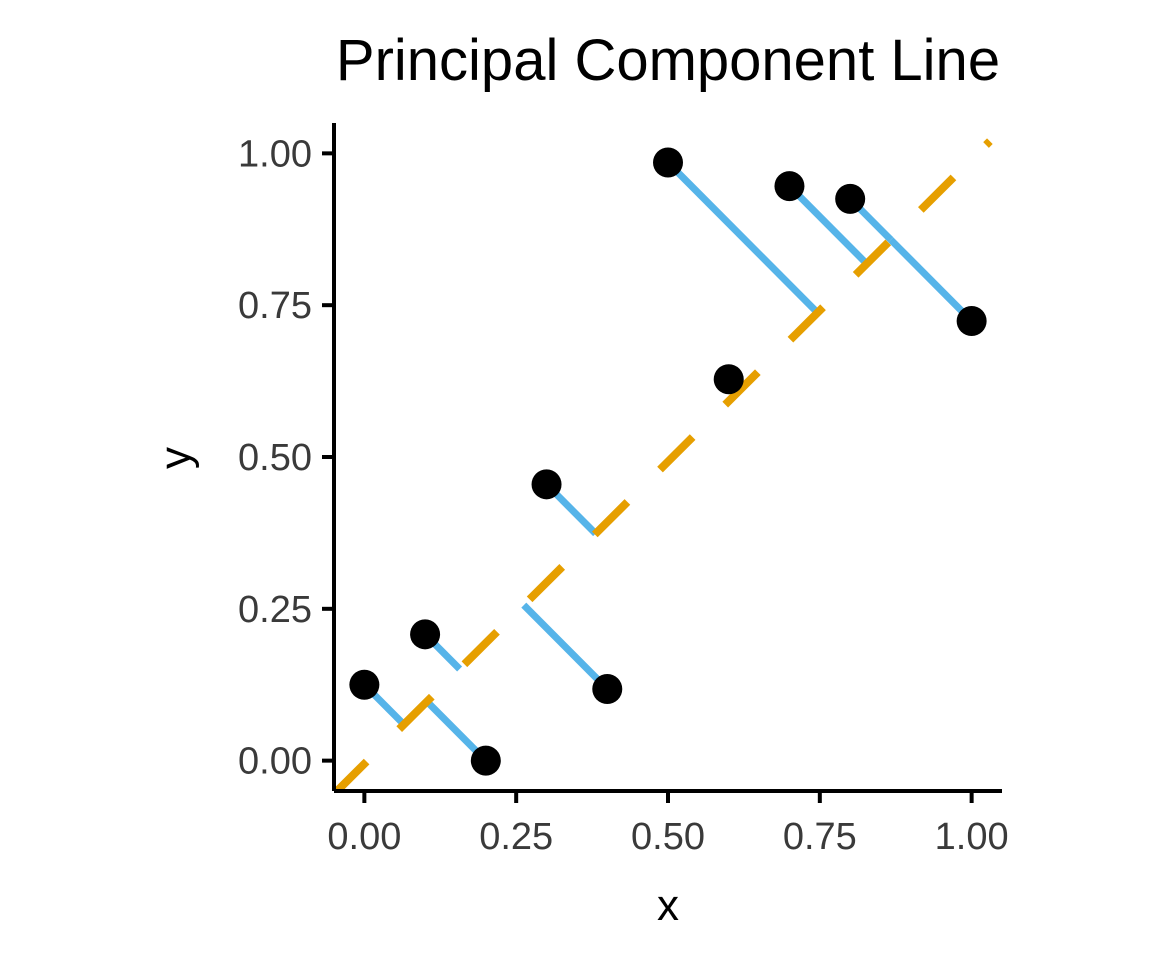 Image resolution: width=1152 pixels, height=965 pixels. I want to click on y-tick-label: 0.00, so click(275, 762).